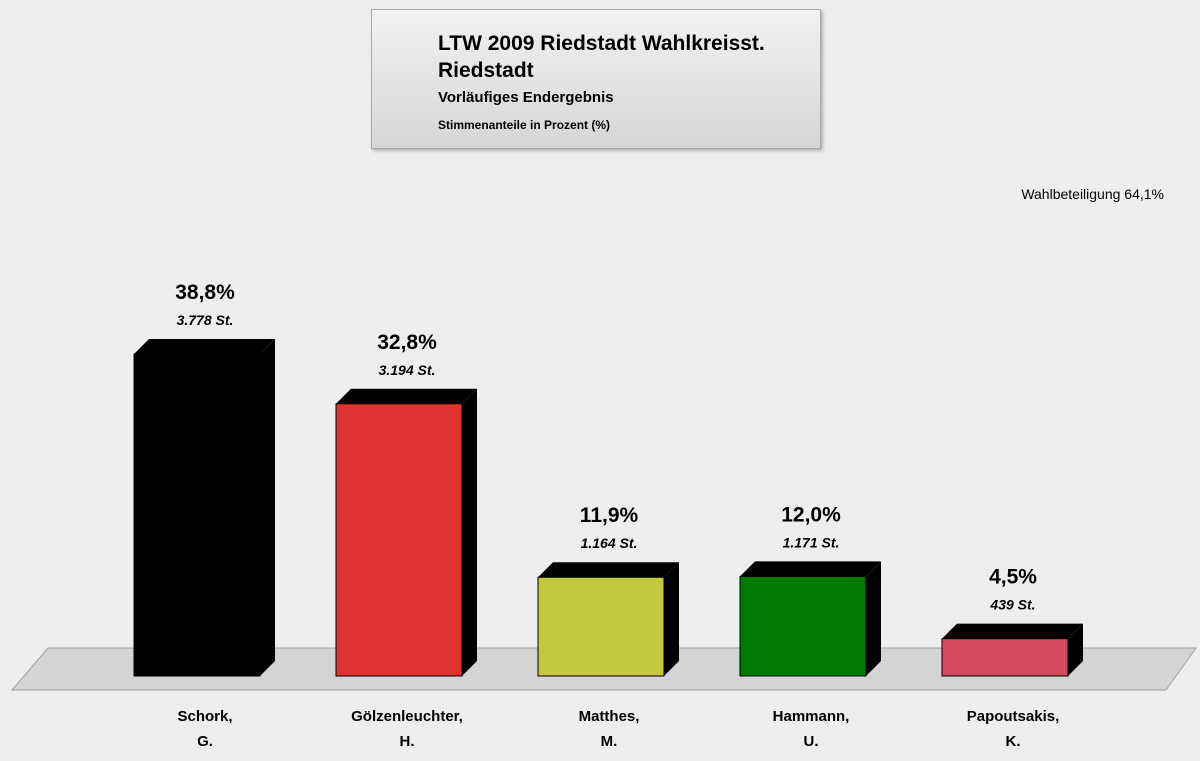 The width and height of the screenshot is (1200, 761). I want to click on chart-note: Stimmenanteile in Prozent (%), so click(524, 125).